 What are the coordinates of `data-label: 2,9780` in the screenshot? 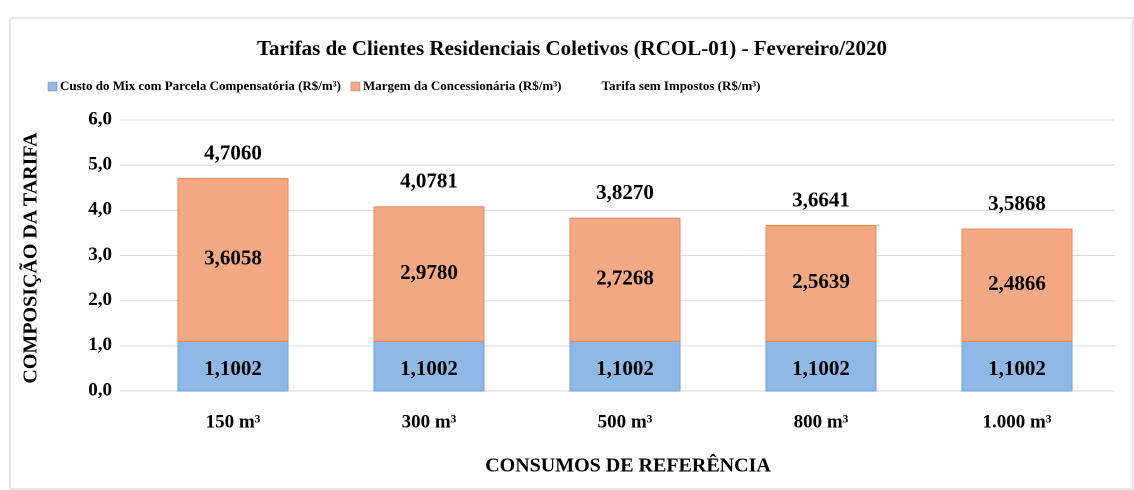 It's located at (429, 272).